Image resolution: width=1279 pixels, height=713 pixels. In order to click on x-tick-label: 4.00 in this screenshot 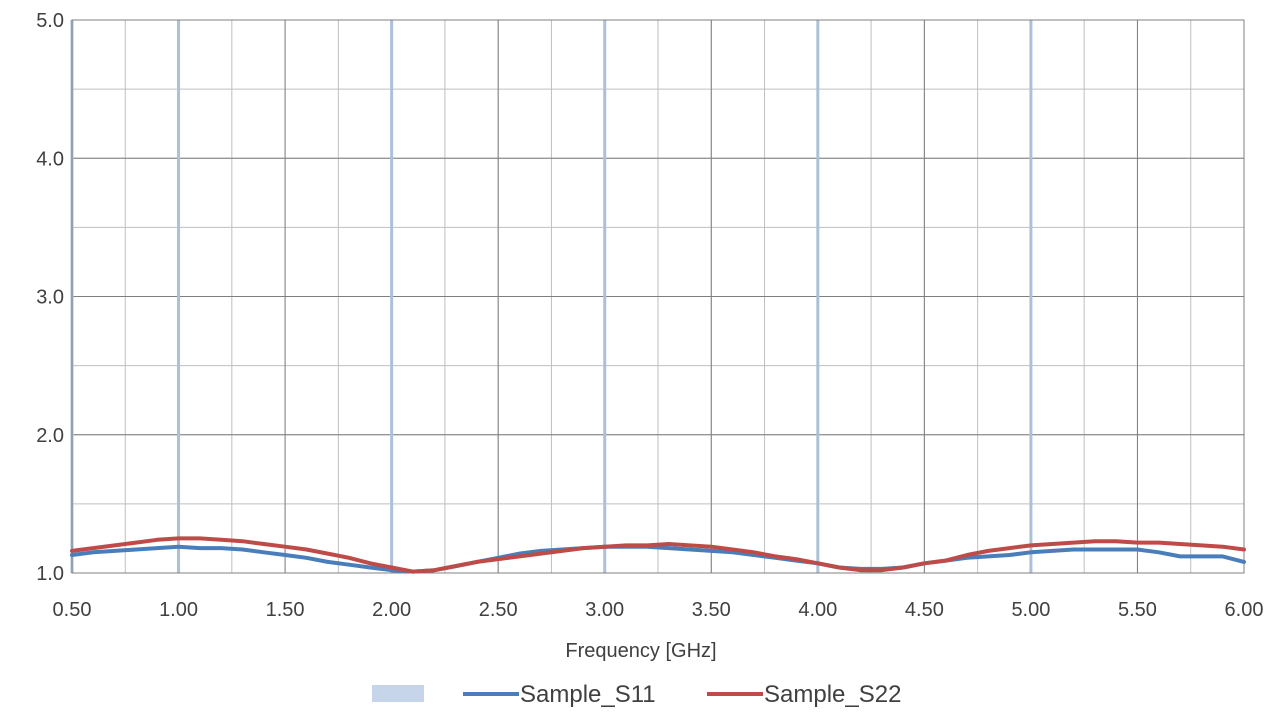, I will do `click(817, 610)`.